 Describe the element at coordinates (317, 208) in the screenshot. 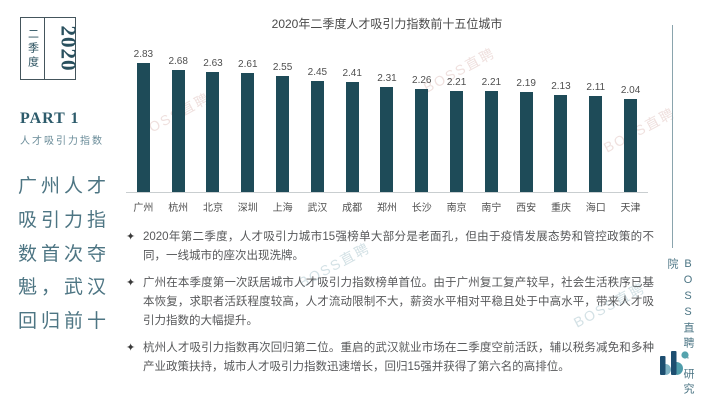

I see `city-label: 武汉` at that location.